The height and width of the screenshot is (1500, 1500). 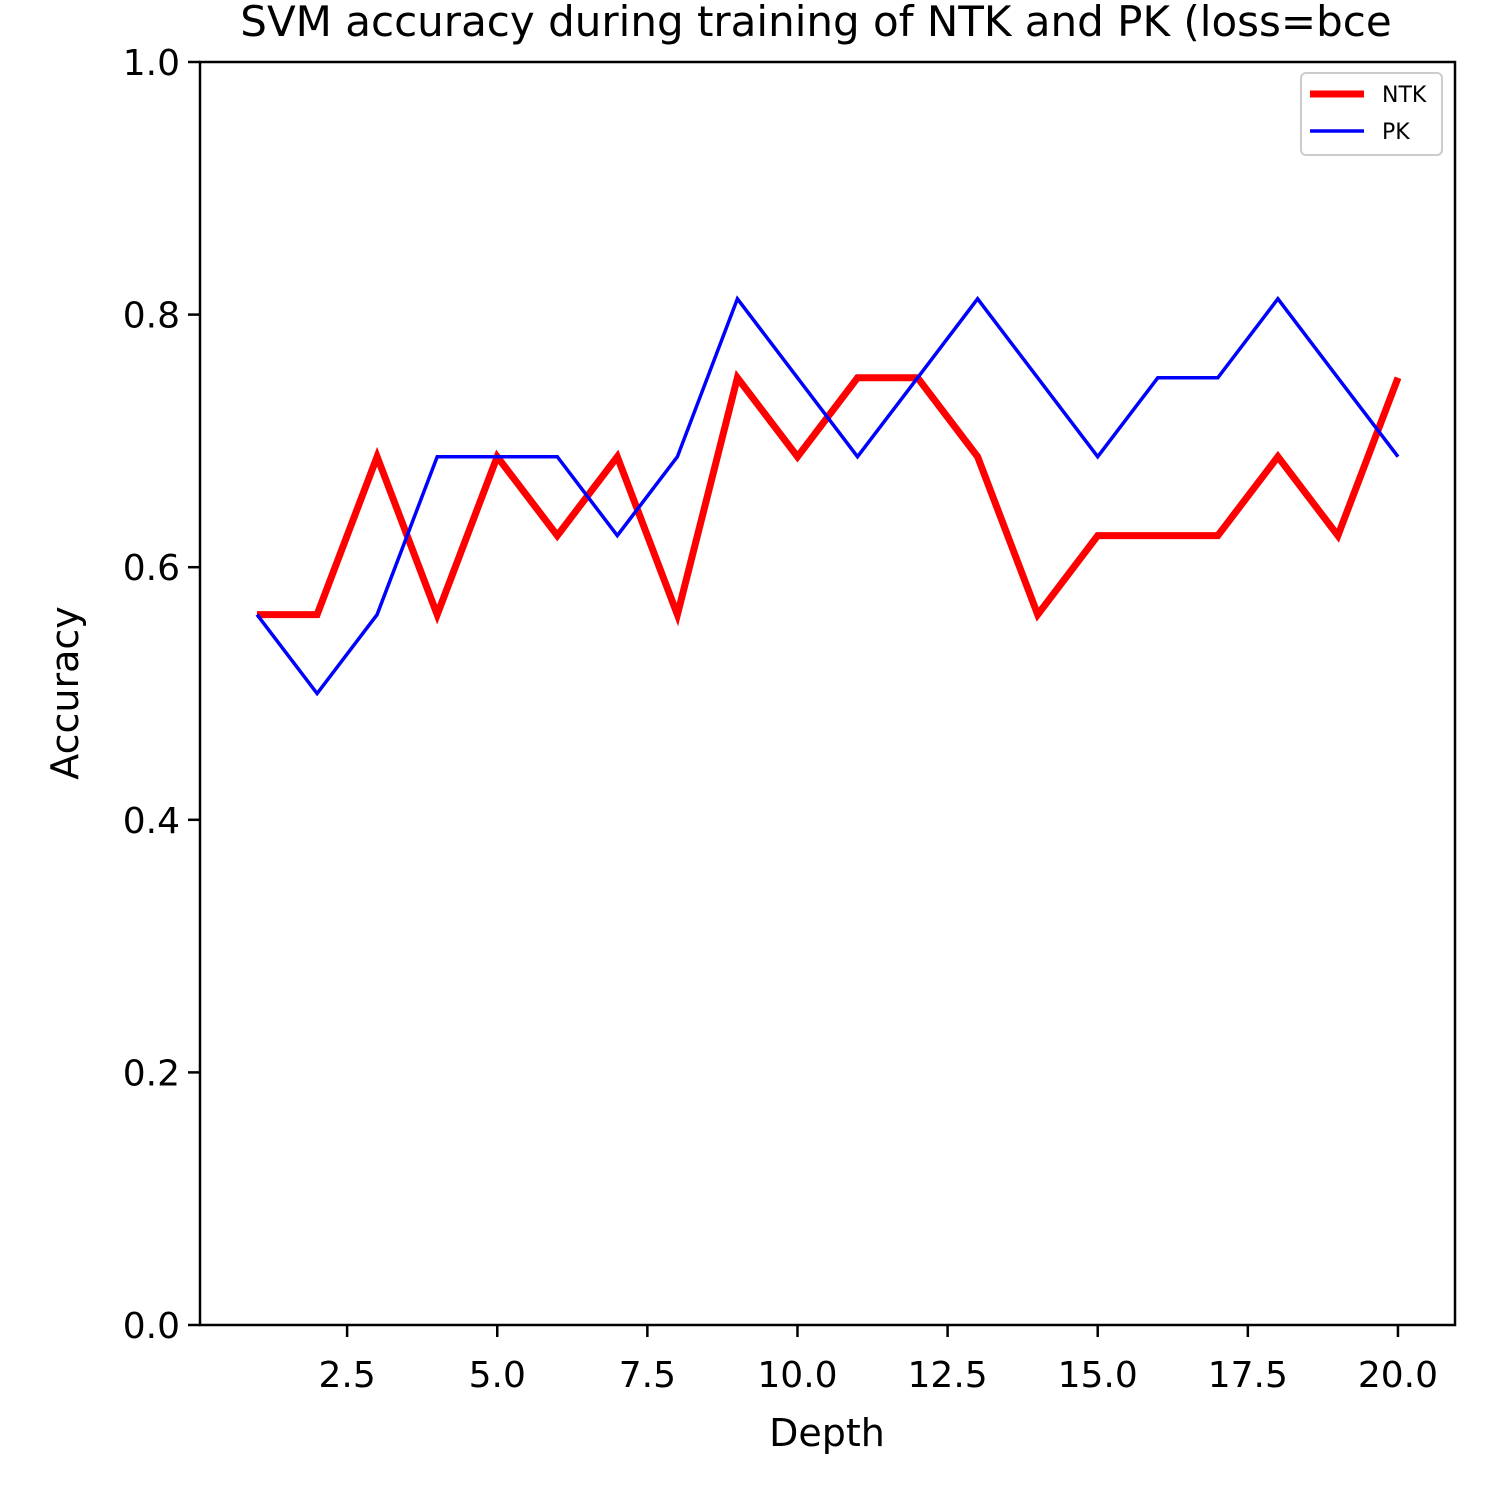 I want to click on x-axis-label: Depth, so click(x=827, y=1433).